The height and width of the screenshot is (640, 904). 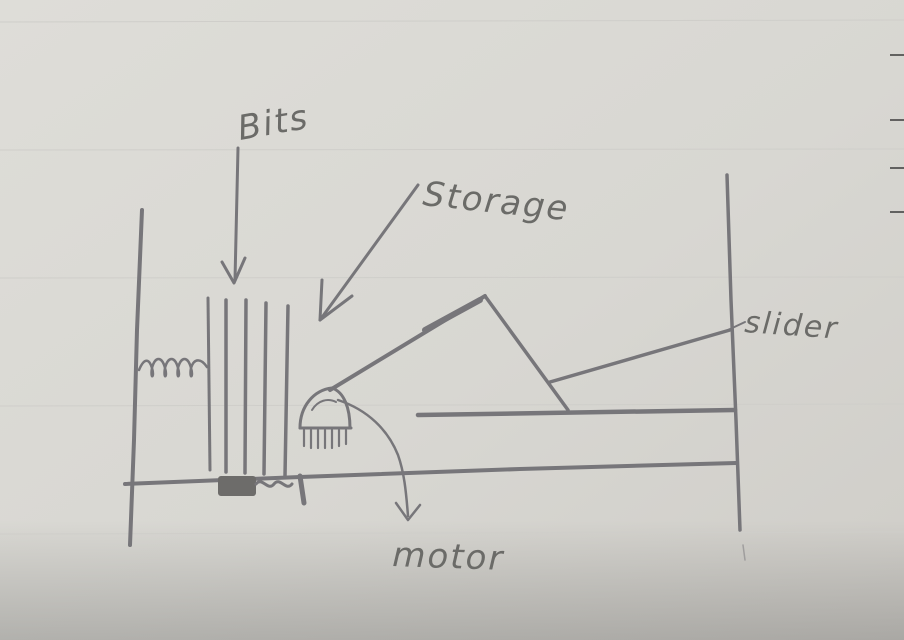 I want to click on track, so click(x=576, y=412).